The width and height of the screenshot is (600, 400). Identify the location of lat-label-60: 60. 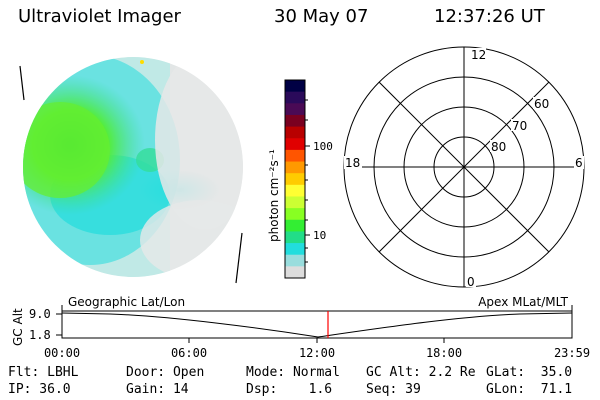
(541, 104).